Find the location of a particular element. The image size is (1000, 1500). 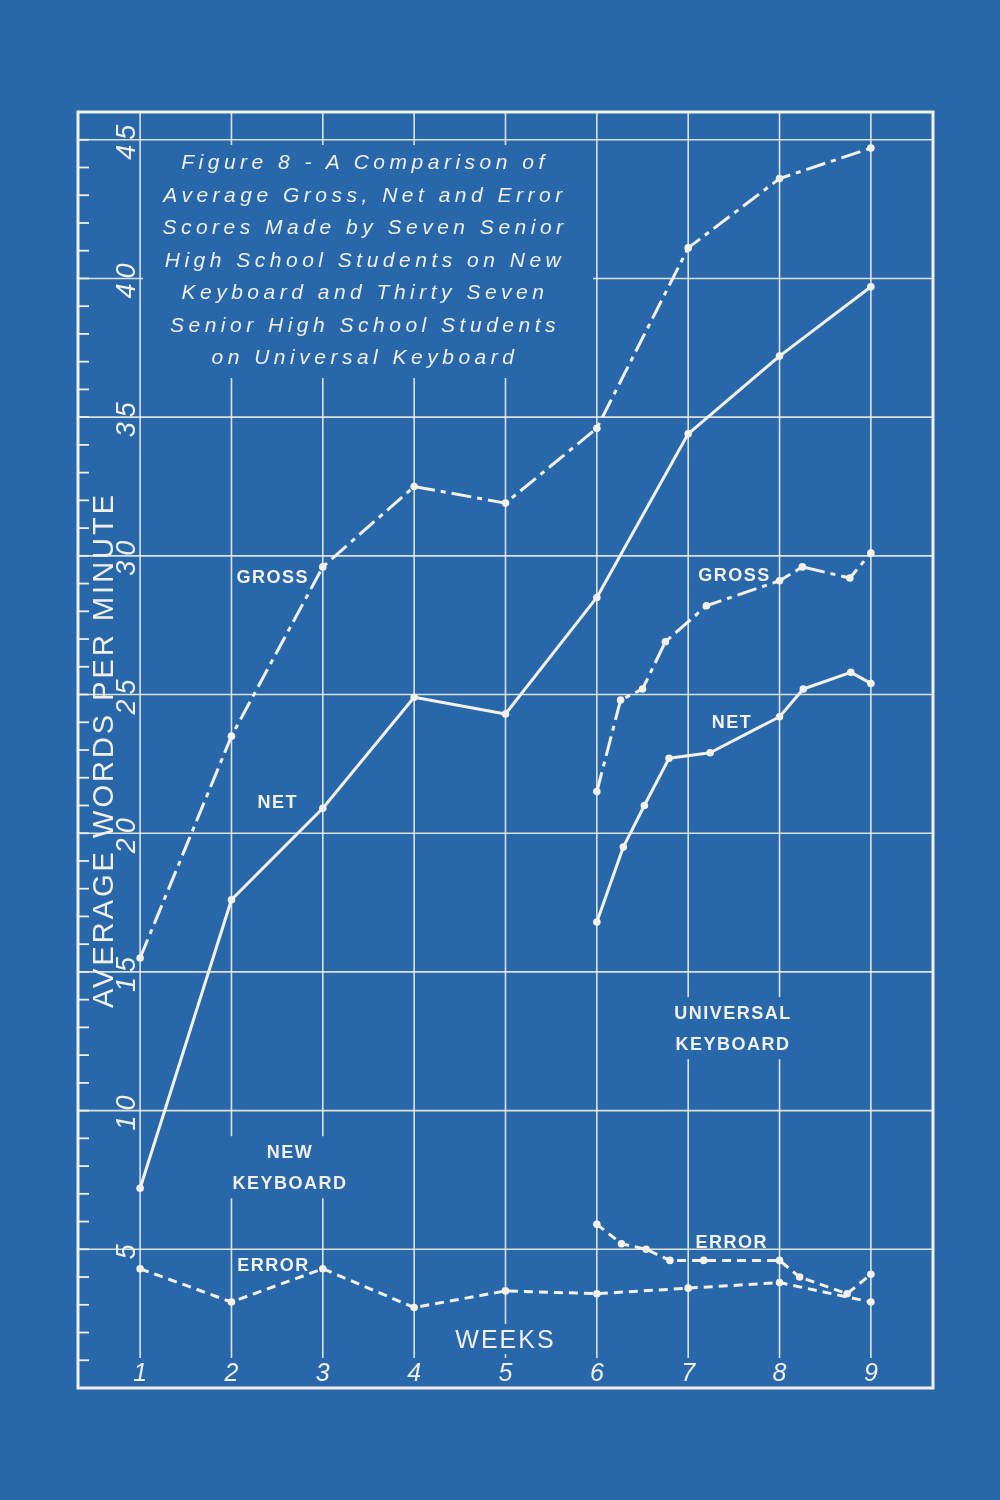

y-tick-label: 45 is located at coordinates (126, 139).